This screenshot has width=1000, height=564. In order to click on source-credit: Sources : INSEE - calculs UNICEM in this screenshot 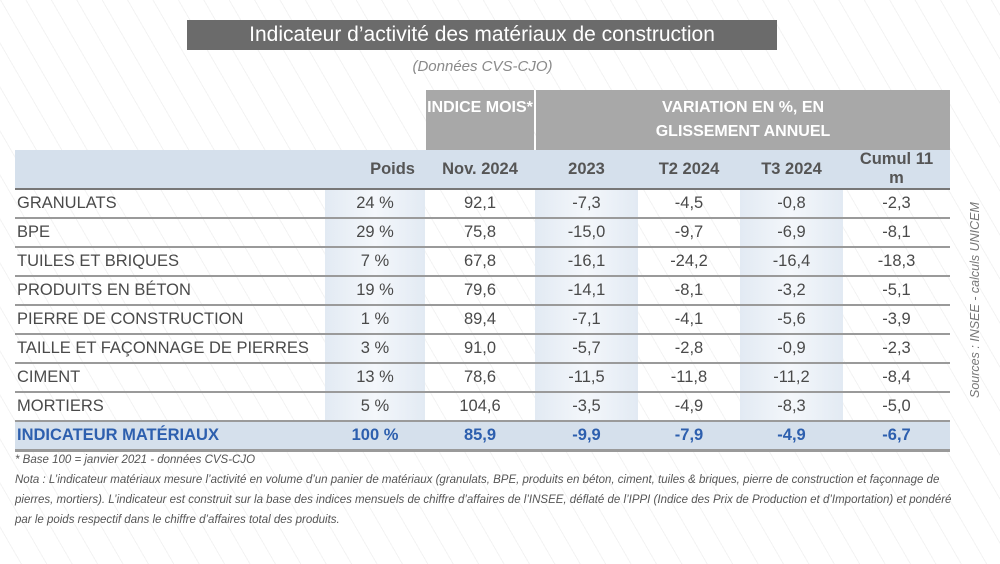, I will do `click(975, 300)`.